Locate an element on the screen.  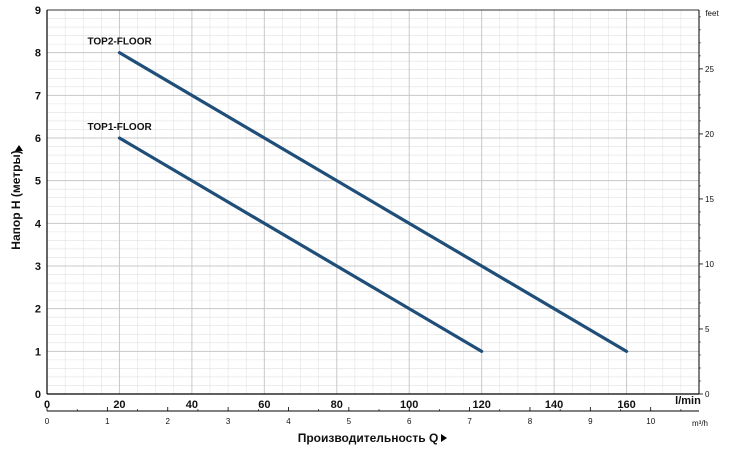
y2-tick-label: 25 is located at coordinates (709, 69).